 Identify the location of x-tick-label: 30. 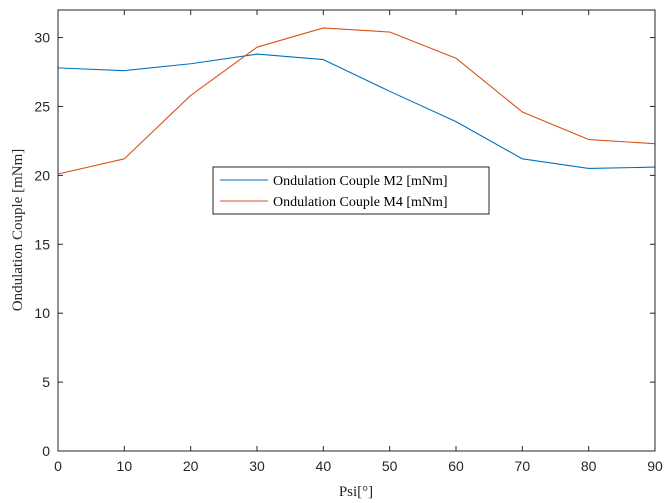
(257, 466).